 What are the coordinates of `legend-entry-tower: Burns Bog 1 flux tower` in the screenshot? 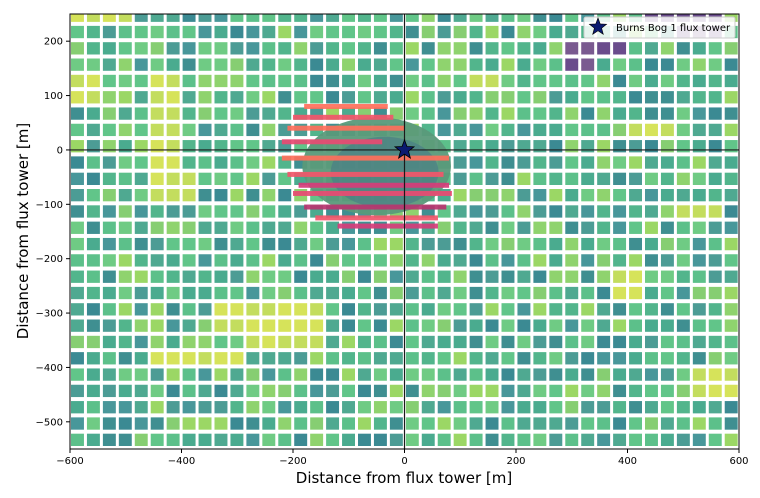 It's located at (673, 28).